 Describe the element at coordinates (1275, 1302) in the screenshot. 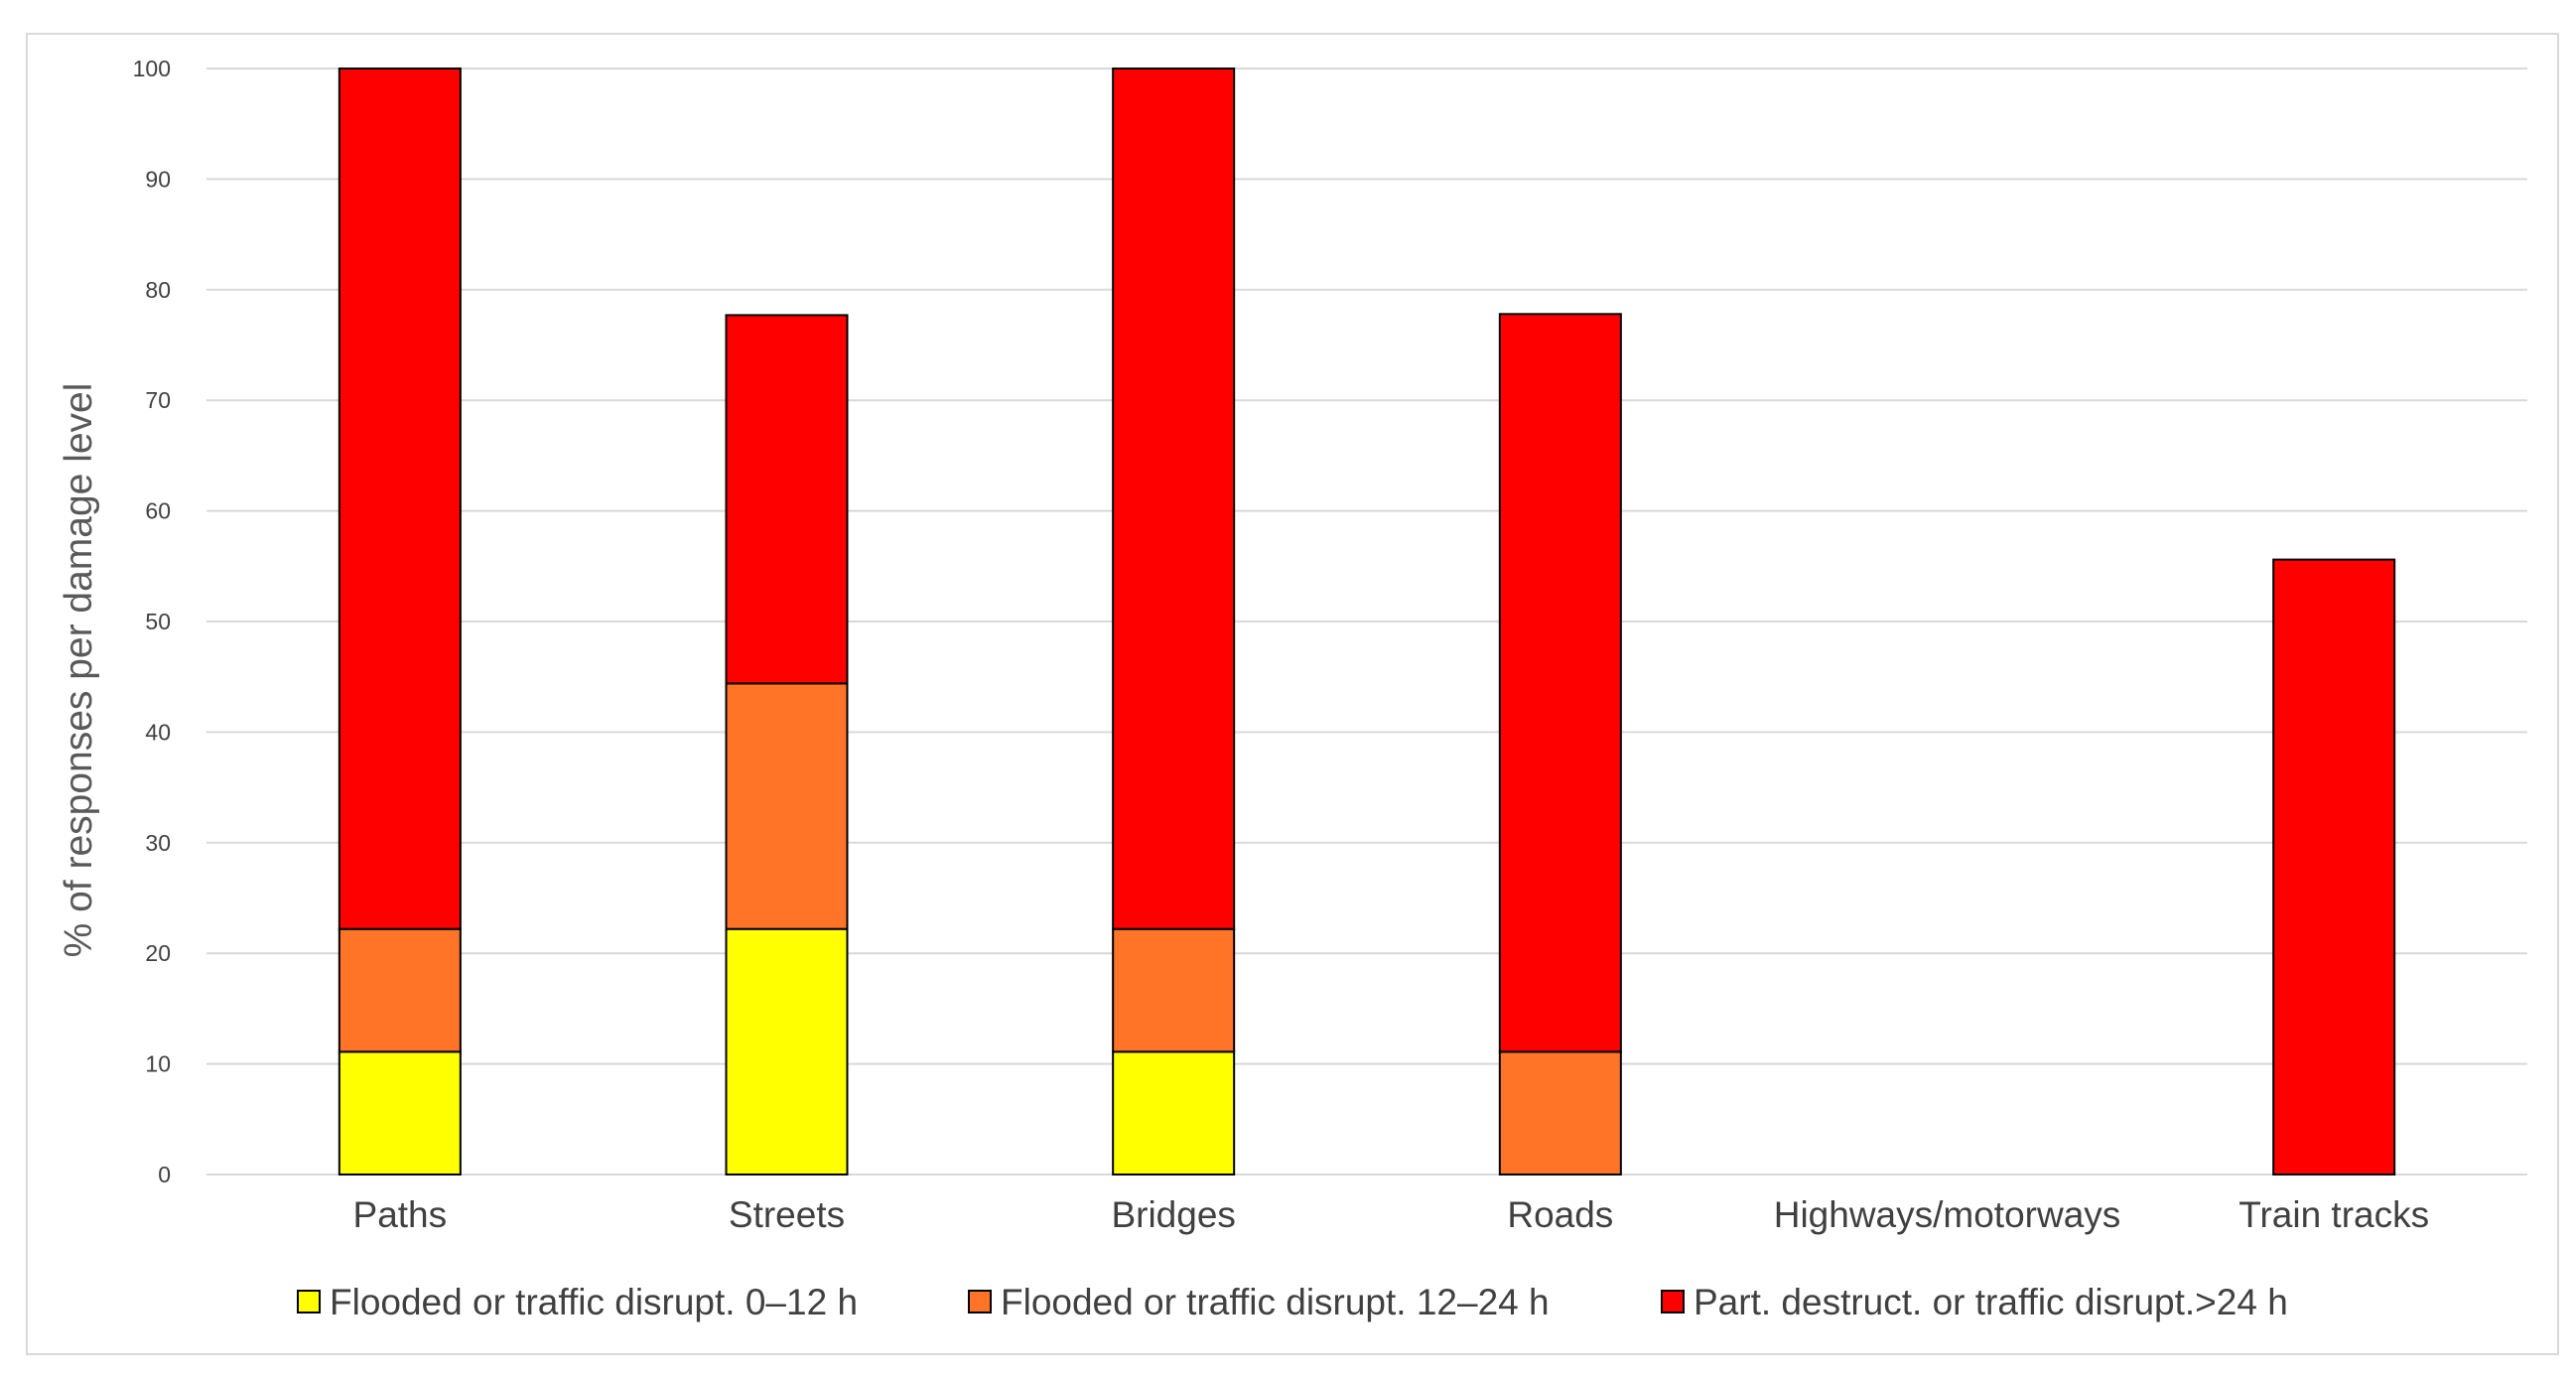

I see `legend-label: Flooded or traffic disrupt. 12–24 h` at that location.